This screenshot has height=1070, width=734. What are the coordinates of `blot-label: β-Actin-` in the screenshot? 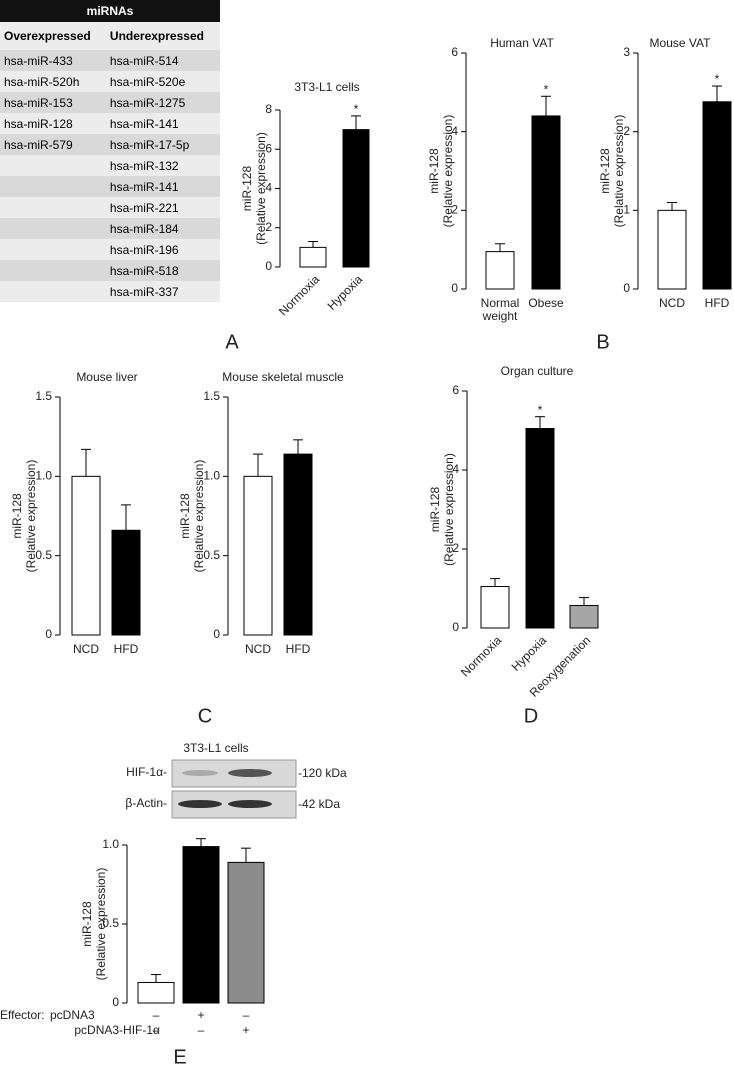 It's located at (146, 803).